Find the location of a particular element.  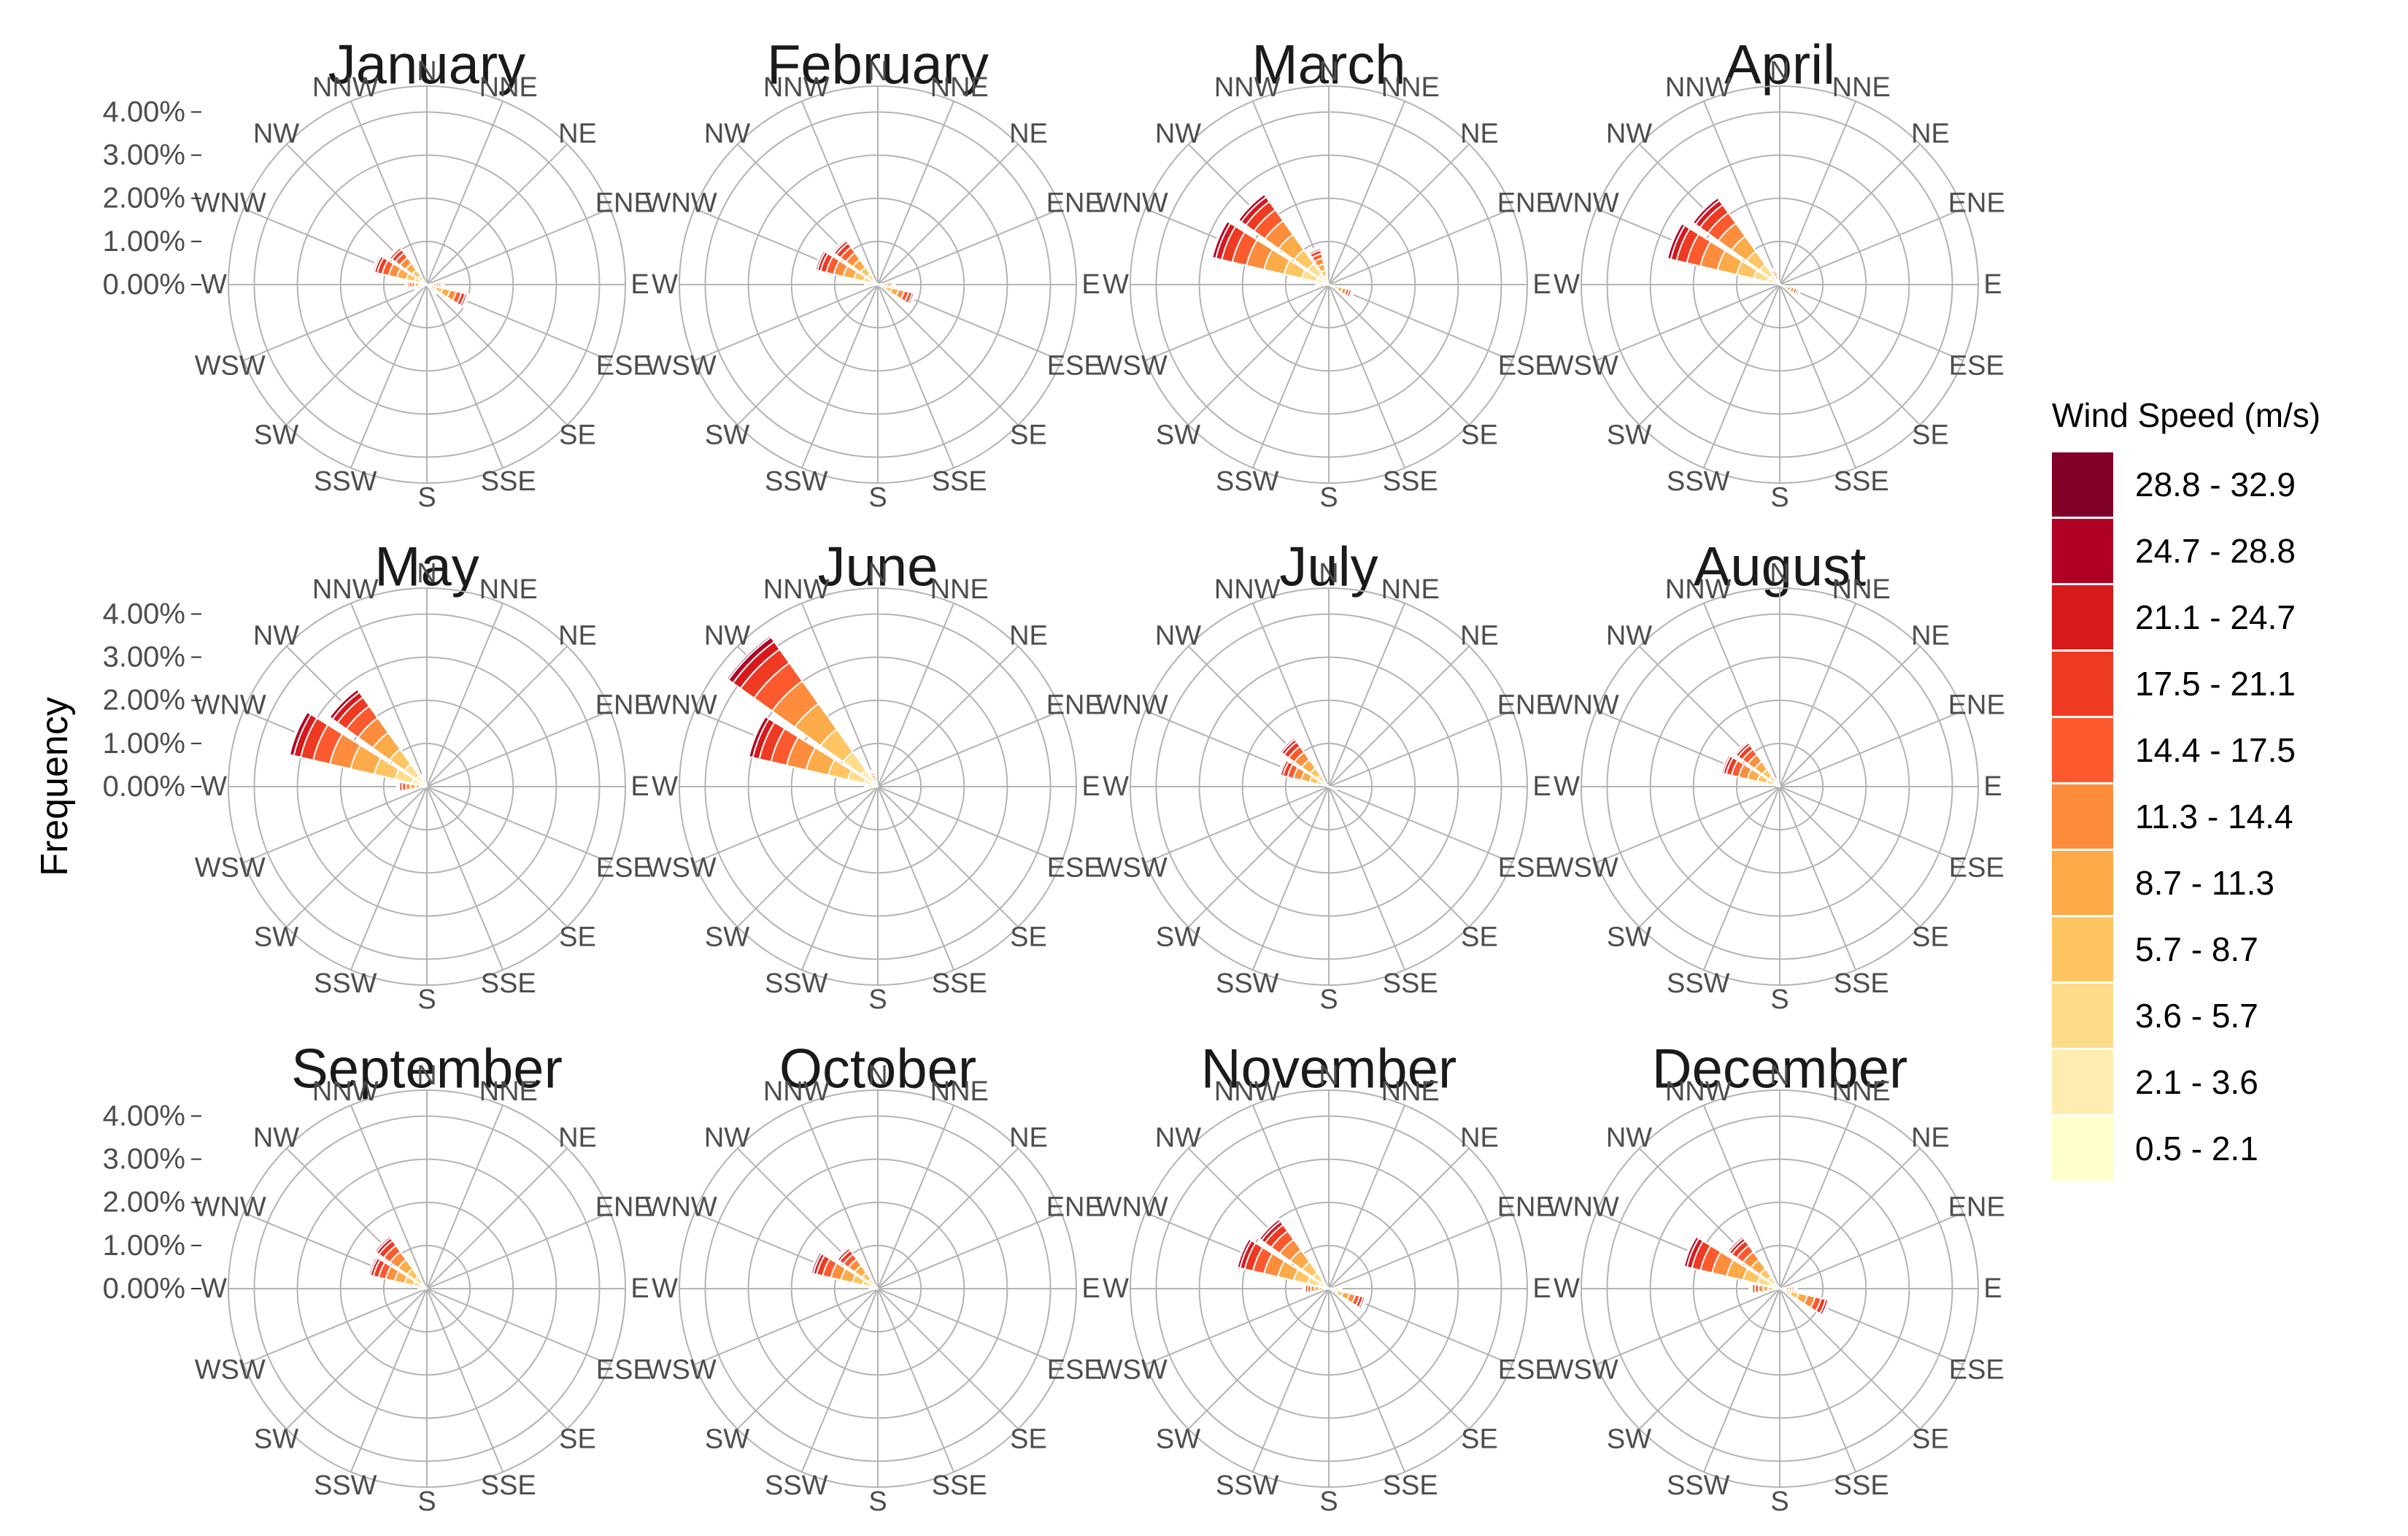

legend-title: Wind Speed (m/s) is located at coordinates (2186, 415).